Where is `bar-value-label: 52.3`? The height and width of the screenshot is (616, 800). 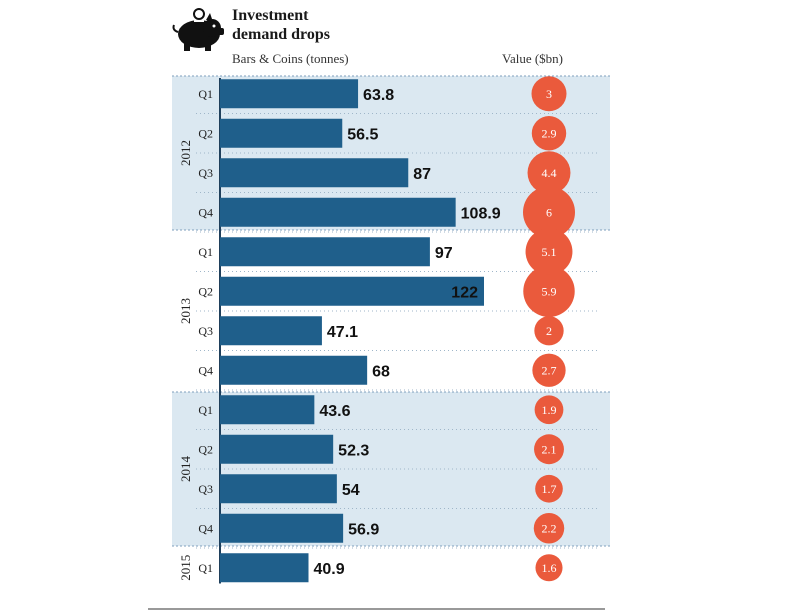 bar-value-label: 52.3 is located at coordinates (353, 450).